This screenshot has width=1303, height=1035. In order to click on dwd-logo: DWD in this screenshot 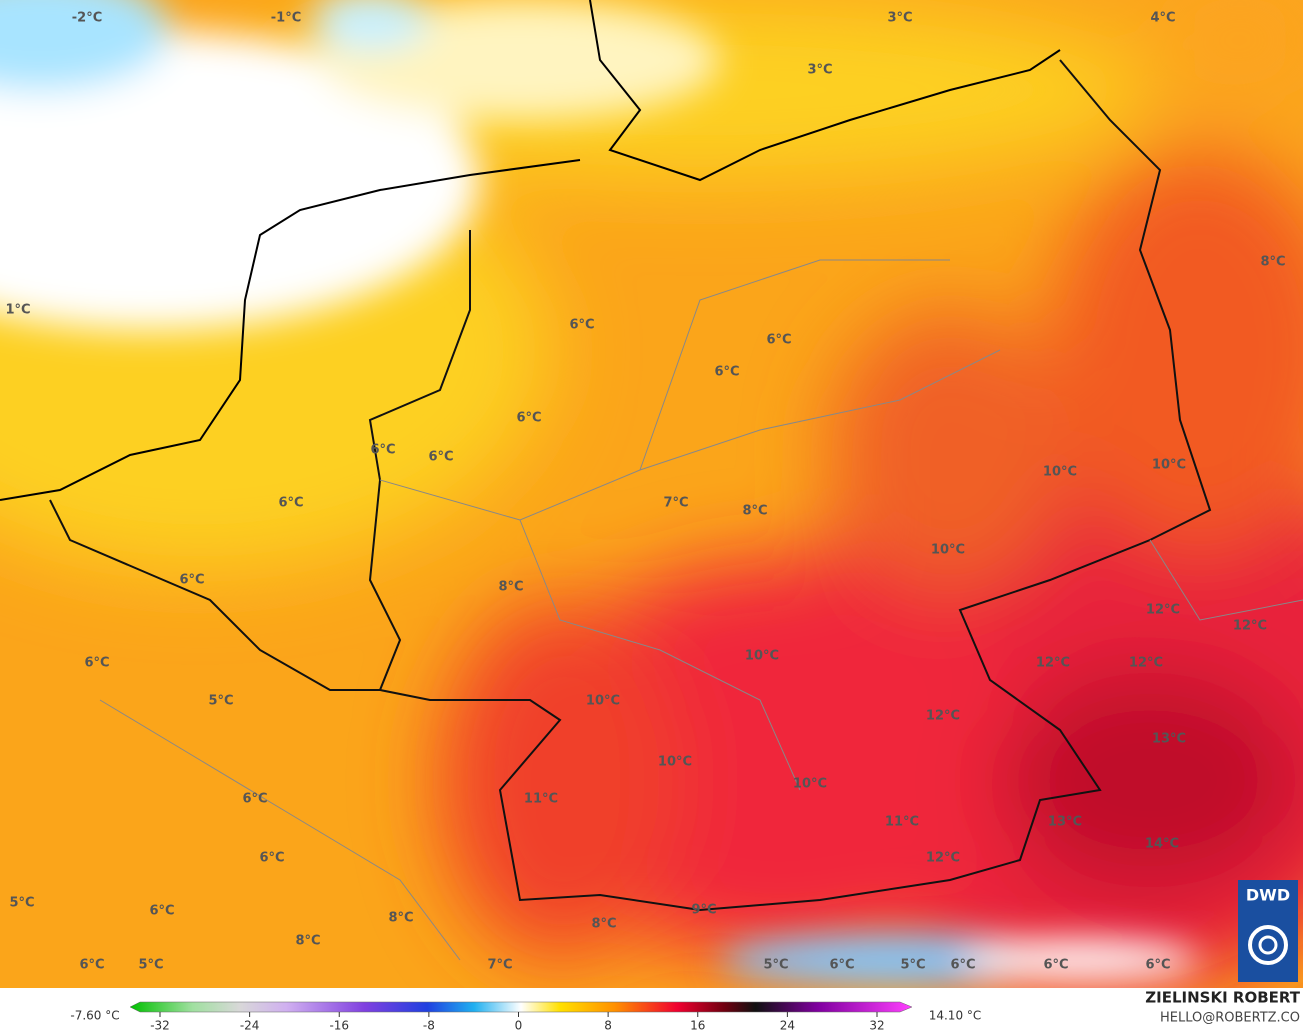, I will do `click(1268, 931)`.